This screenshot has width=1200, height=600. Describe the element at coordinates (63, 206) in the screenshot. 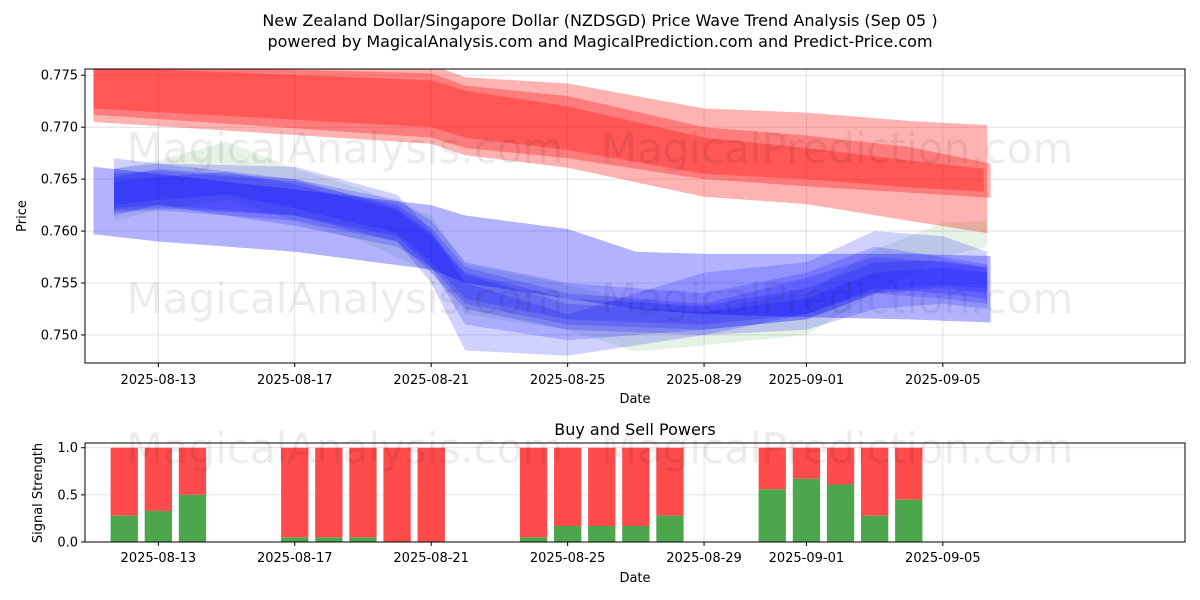

I see `price-y-ticks: 0.750 0.755 0.760 0.765 0.770 0.775` at that location.